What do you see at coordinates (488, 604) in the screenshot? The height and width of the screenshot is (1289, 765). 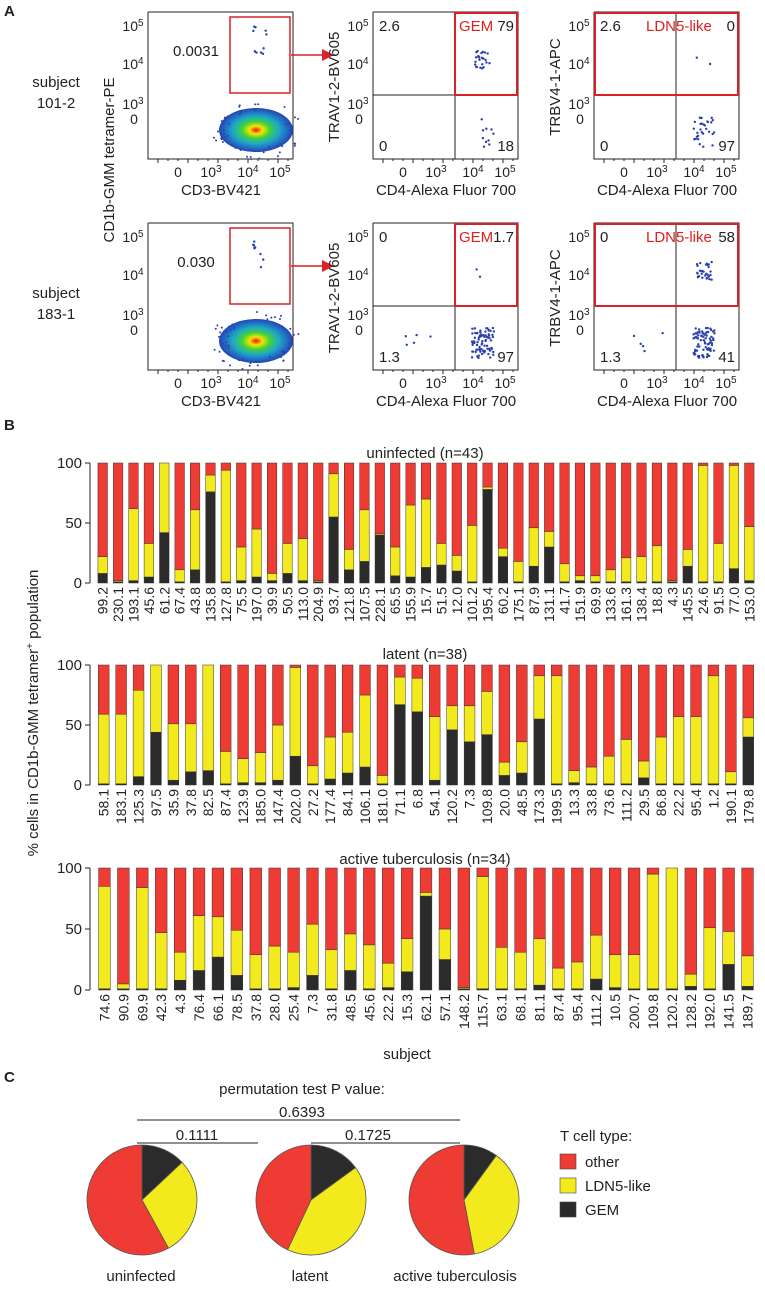 I see `x-tick-label: 195.4` at bounding box center [488, 604].